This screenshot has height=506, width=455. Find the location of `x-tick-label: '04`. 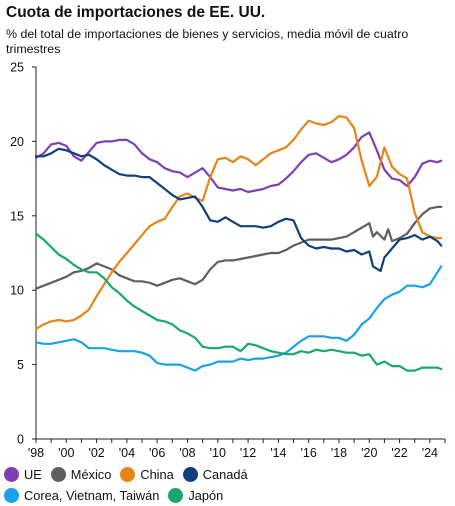

x-tick-label: '04 is located at coordinates (127, 453).